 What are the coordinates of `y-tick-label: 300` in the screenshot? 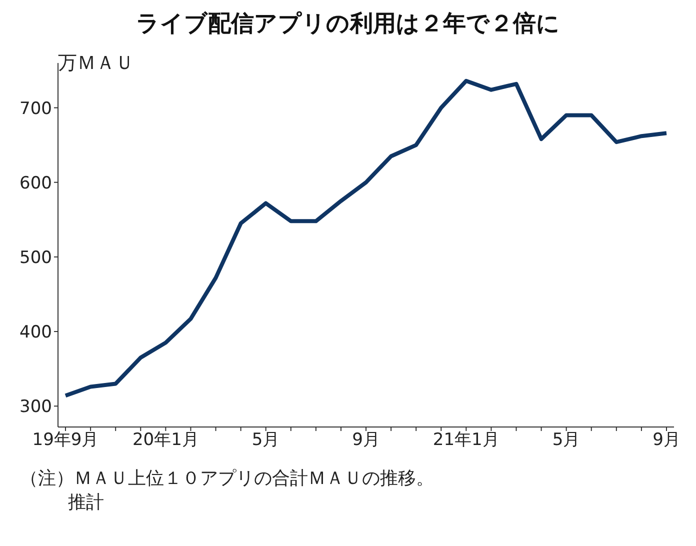 It's located at (36, 407).